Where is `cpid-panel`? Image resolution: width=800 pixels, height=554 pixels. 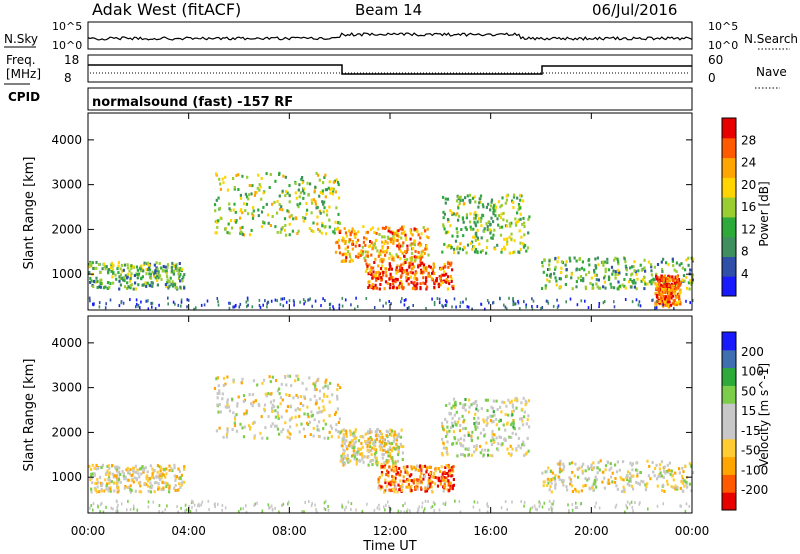
cpid-panel is located at coordinates (390, 99).